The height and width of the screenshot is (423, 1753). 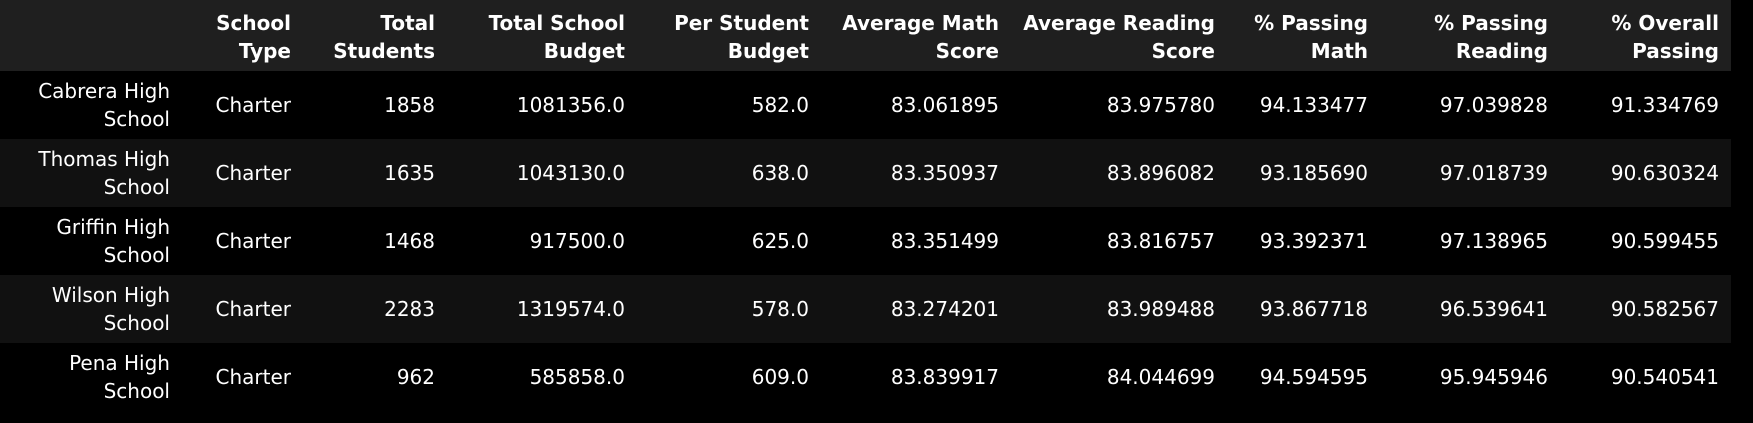 What do you see at coordinates (780, 241) in the screenshot?
I see `cell-per-student-budget: 625.0` at bounding box center [780, 241].